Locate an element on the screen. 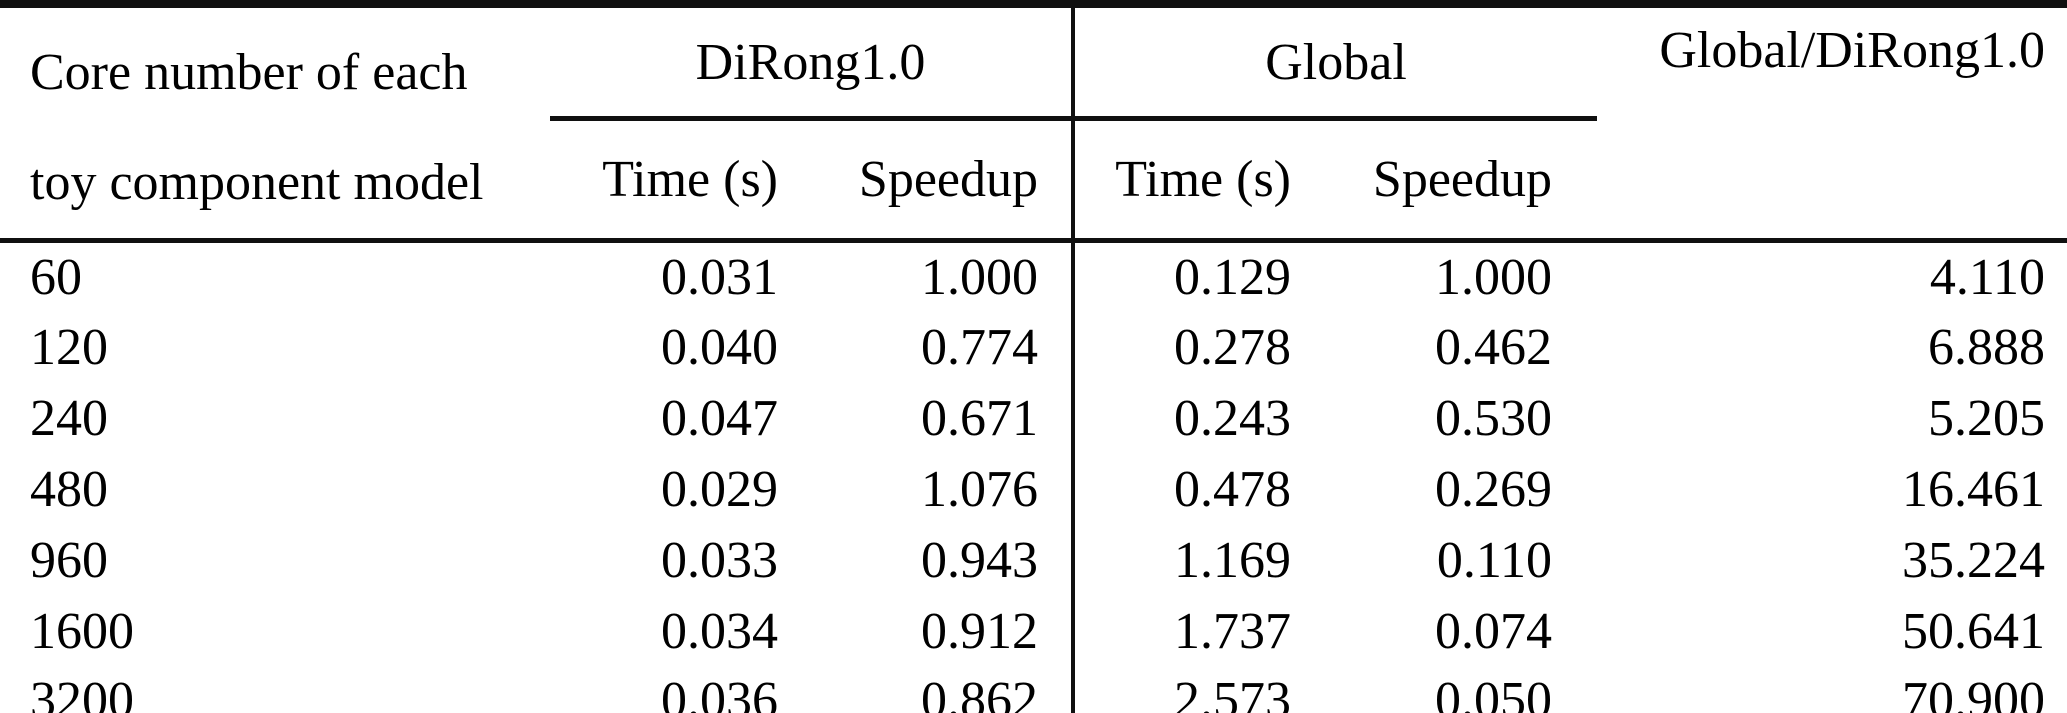 This screenshot has width=2067, height=713. table-row: 240 0.047 0.671 0.243 0.530 5.205 is located at coordinates (1033, 418).